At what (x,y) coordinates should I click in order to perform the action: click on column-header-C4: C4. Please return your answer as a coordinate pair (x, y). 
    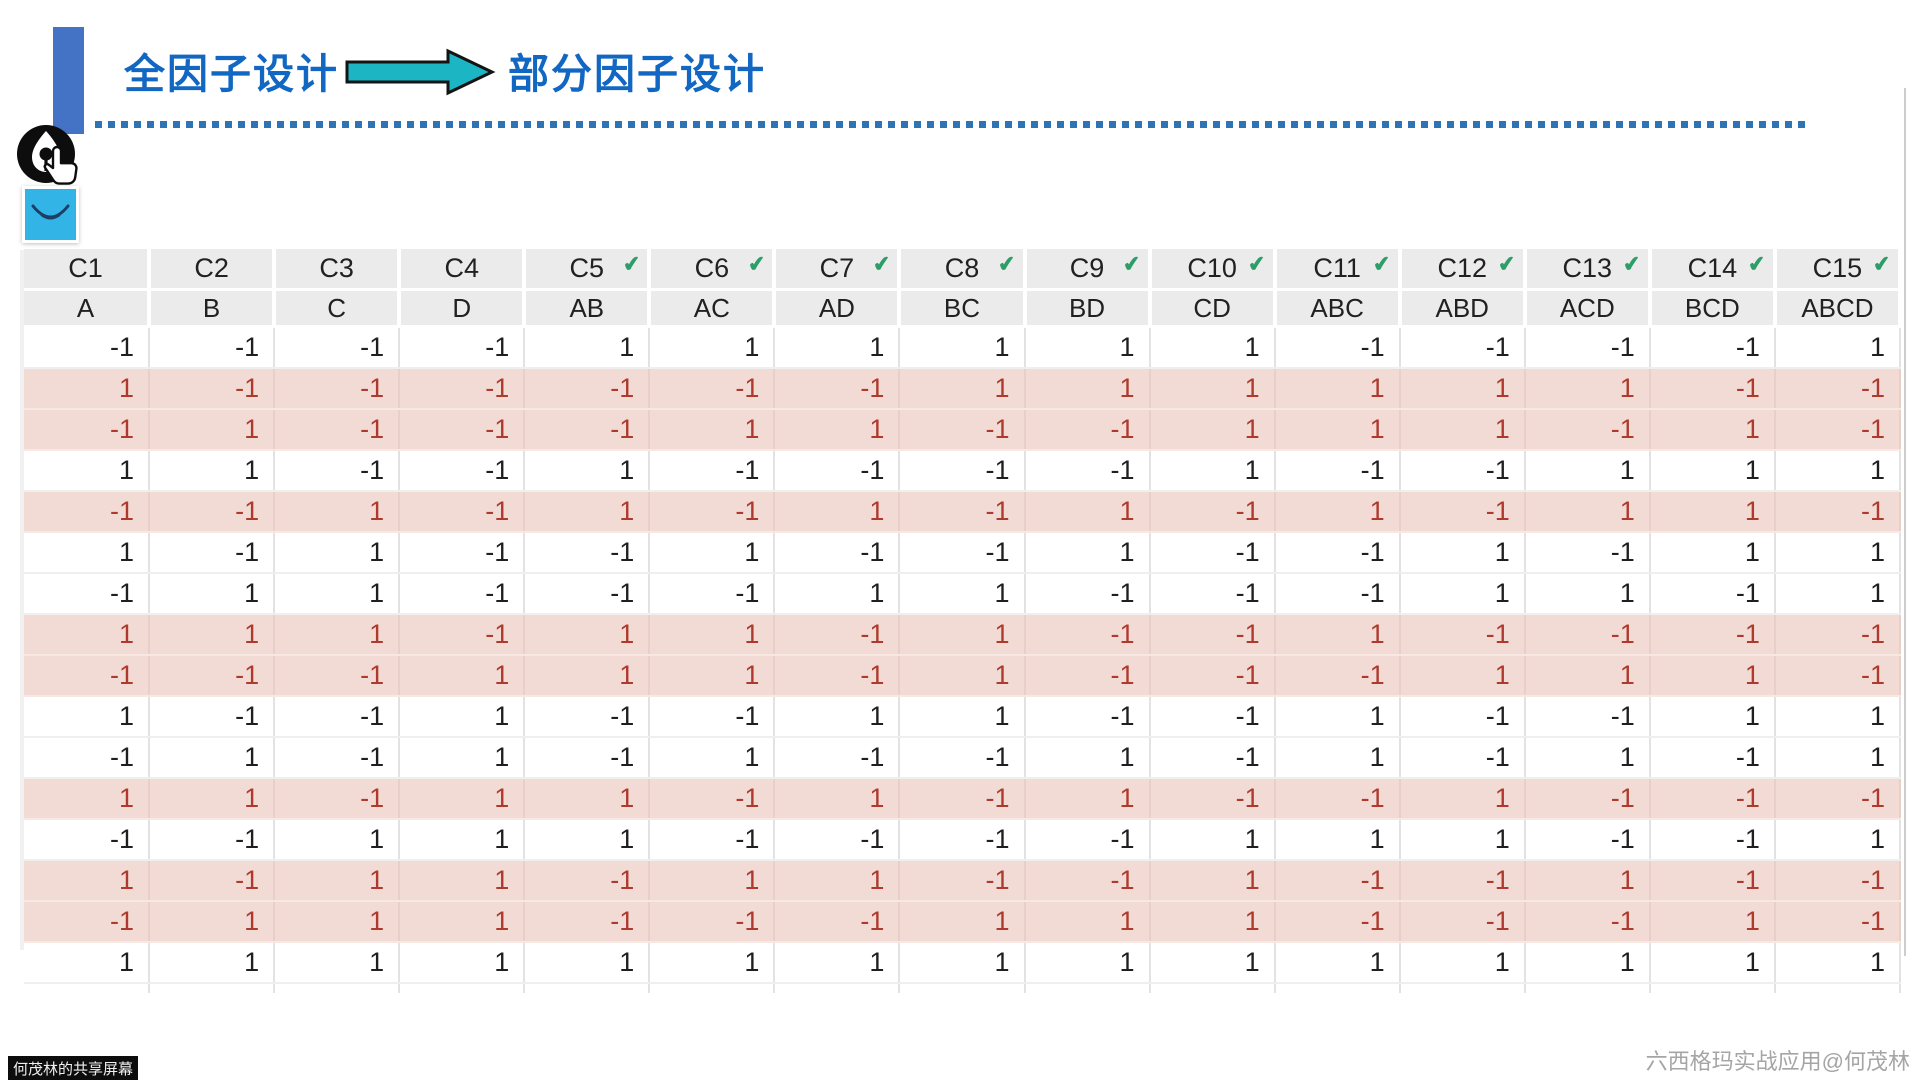
    Looking at the image, I should click on (463, 270).